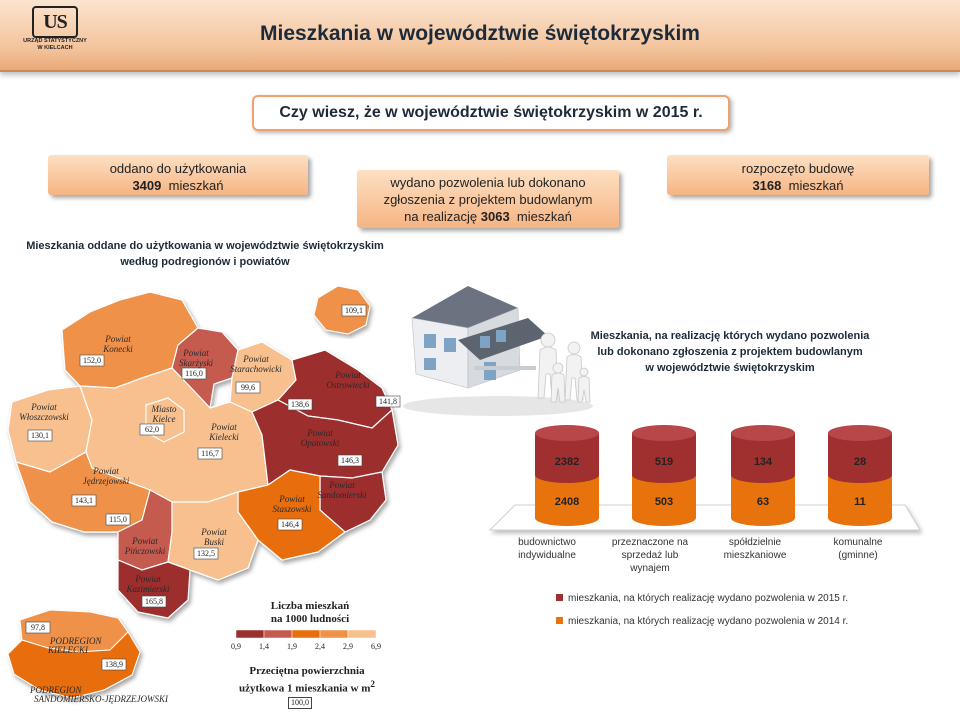 This screenshot has width=960, height=720. What do you see at coordinates (320, 646) in the screenshot?
I see `legend-tick-3: 2,4` at bounding box center [320, 646].